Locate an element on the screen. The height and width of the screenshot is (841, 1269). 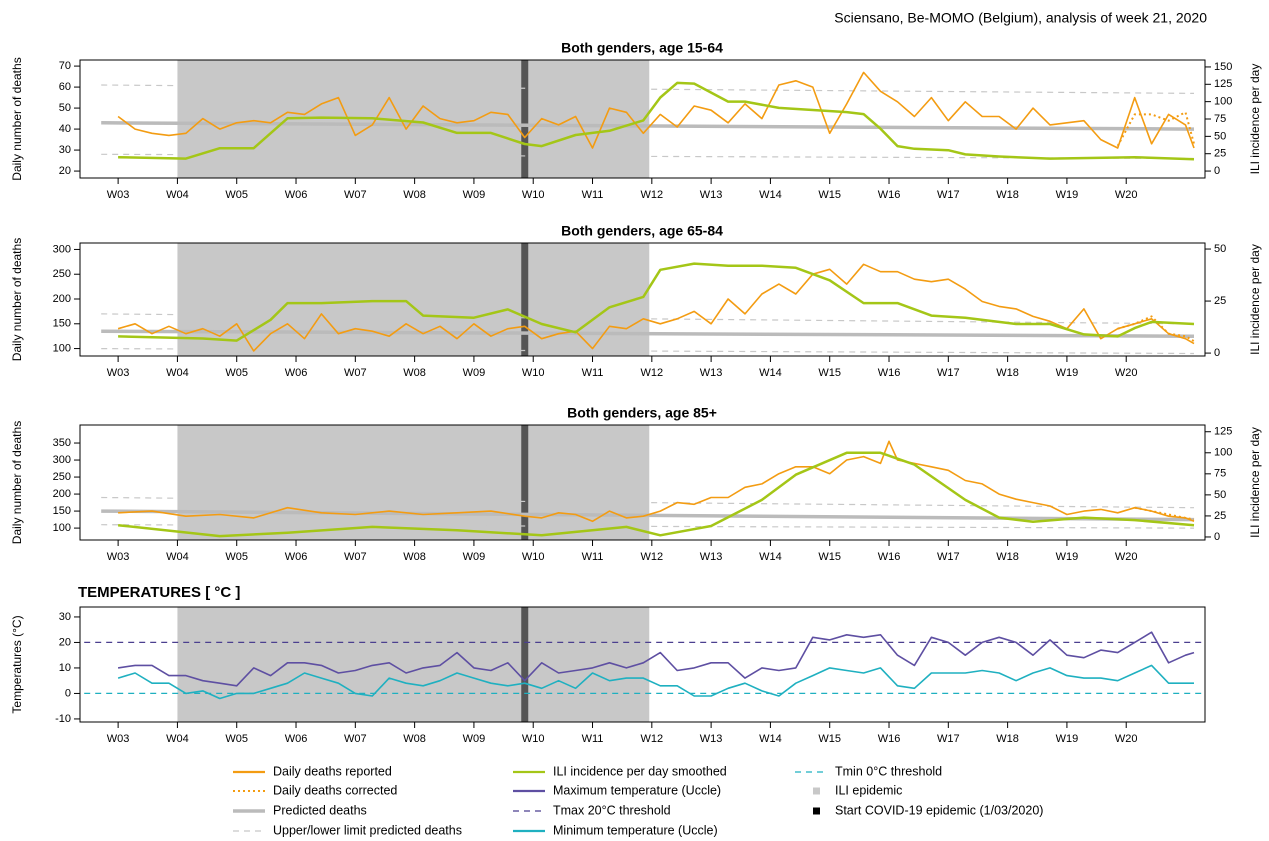
y2-tick-label: 100 is located at coordinates (1223, 453).